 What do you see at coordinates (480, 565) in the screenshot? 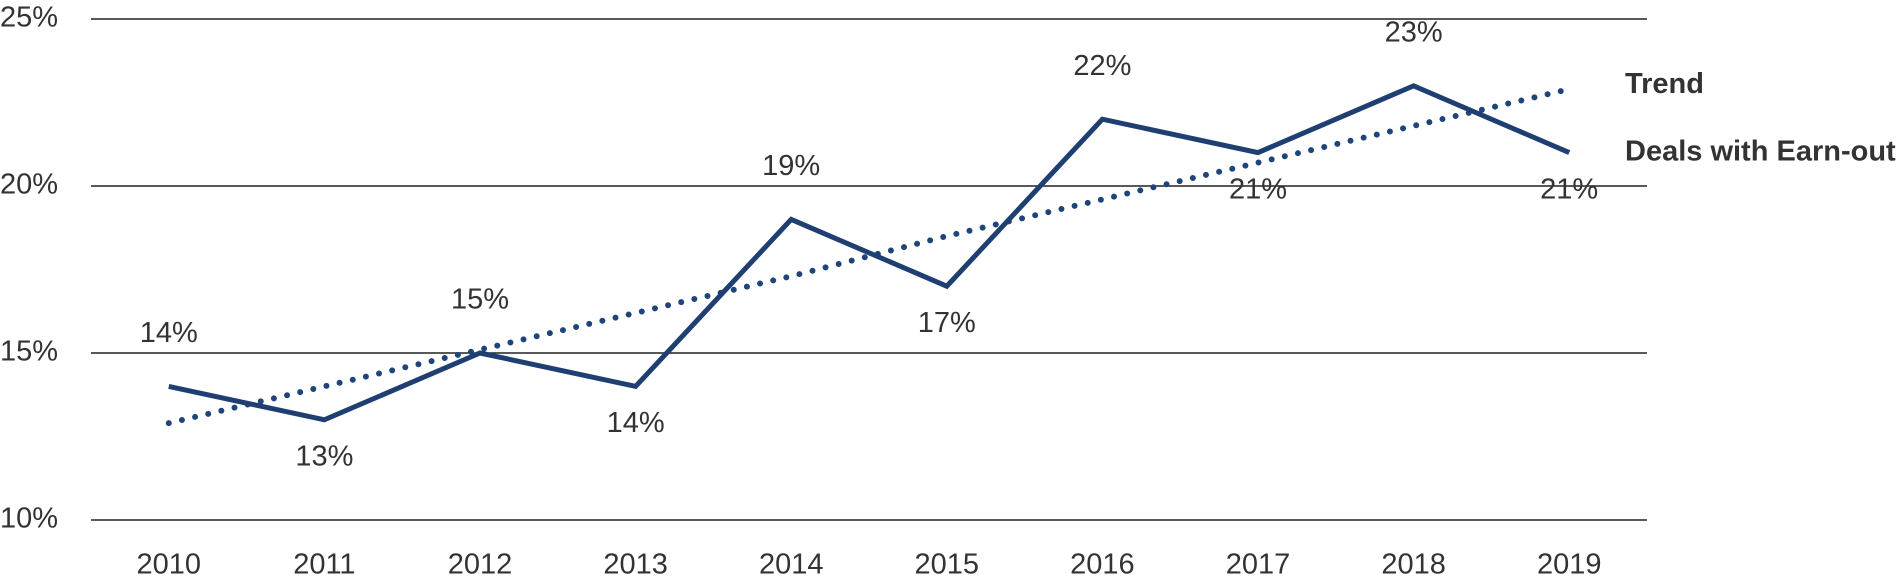
I see `x-tick-label: 2012` at bounding box center [480, 565].